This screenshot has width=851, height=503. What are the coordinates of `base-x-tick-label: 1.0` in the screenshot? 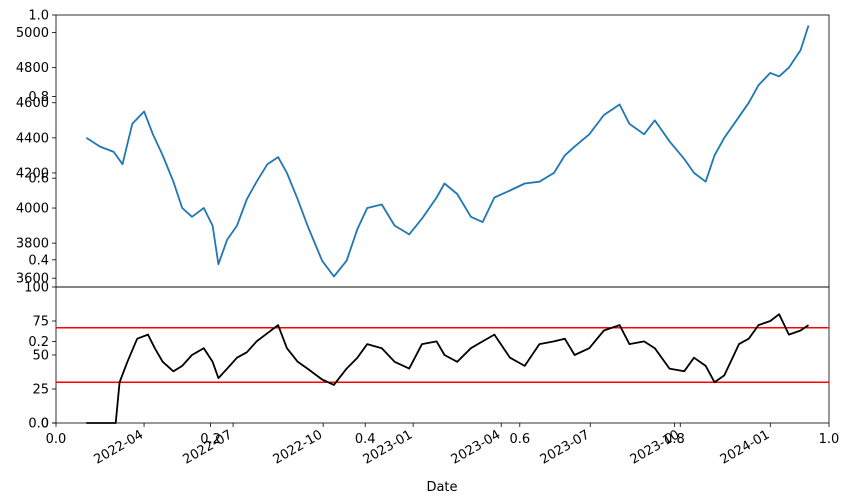 It's located at (829, 439).